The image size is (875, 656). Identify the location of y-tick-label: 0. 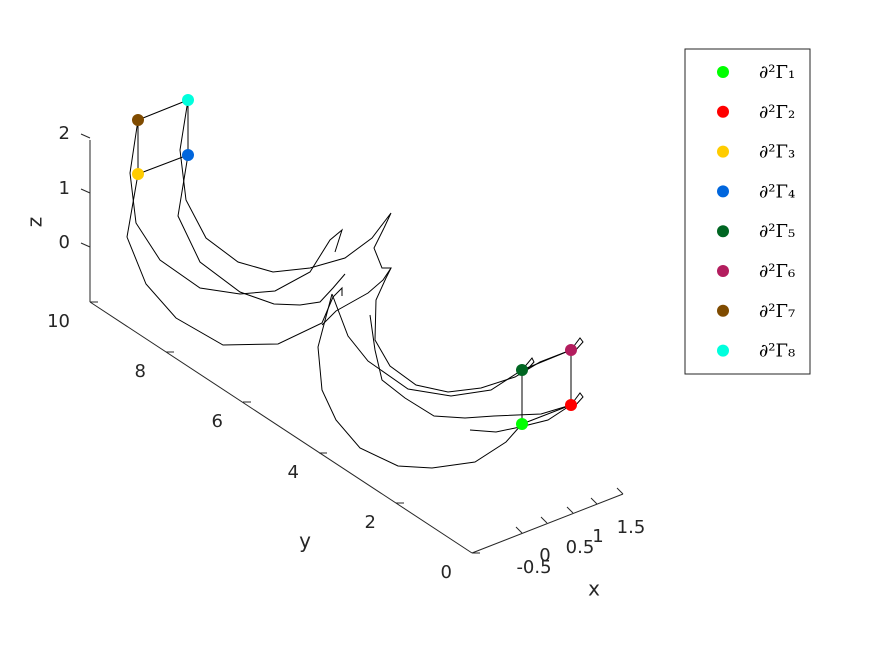
(446, 572).